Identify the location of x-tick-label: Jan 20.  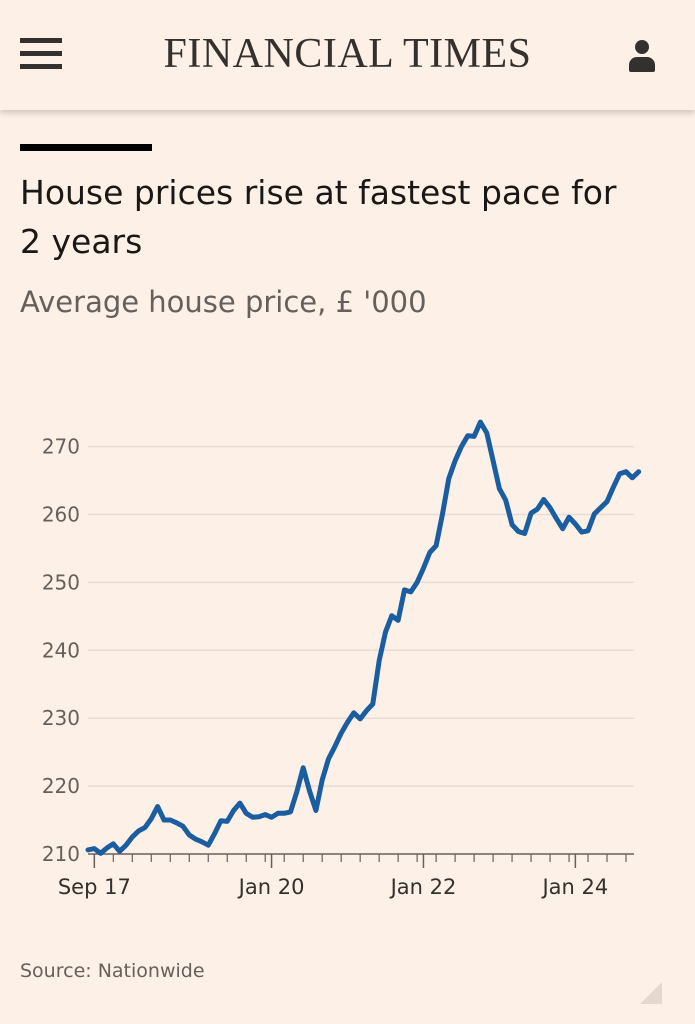
(271, 887).